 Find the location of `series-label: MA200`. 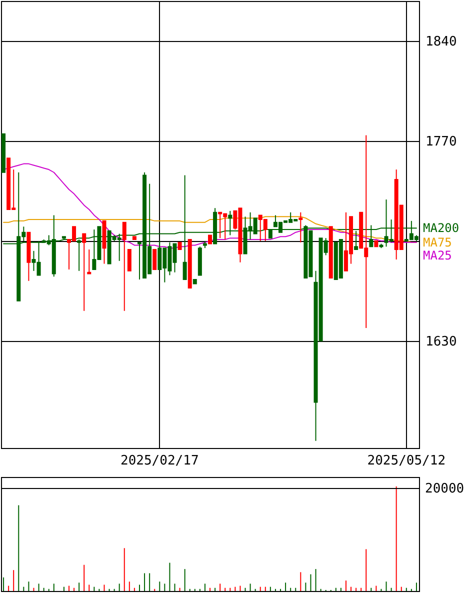

series-label: MA200 is located at coordinates (441, 228).